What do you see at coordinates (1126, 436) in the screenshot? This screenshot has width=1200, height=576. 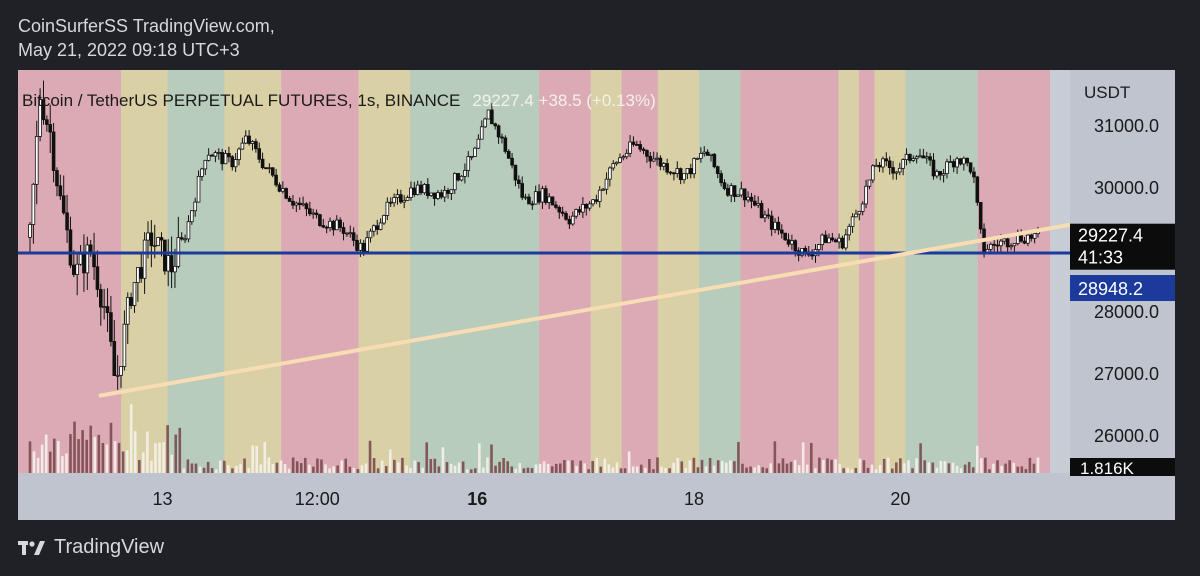 I see `y-tick-label: 26000.0` at bounding box center [1126, 436].